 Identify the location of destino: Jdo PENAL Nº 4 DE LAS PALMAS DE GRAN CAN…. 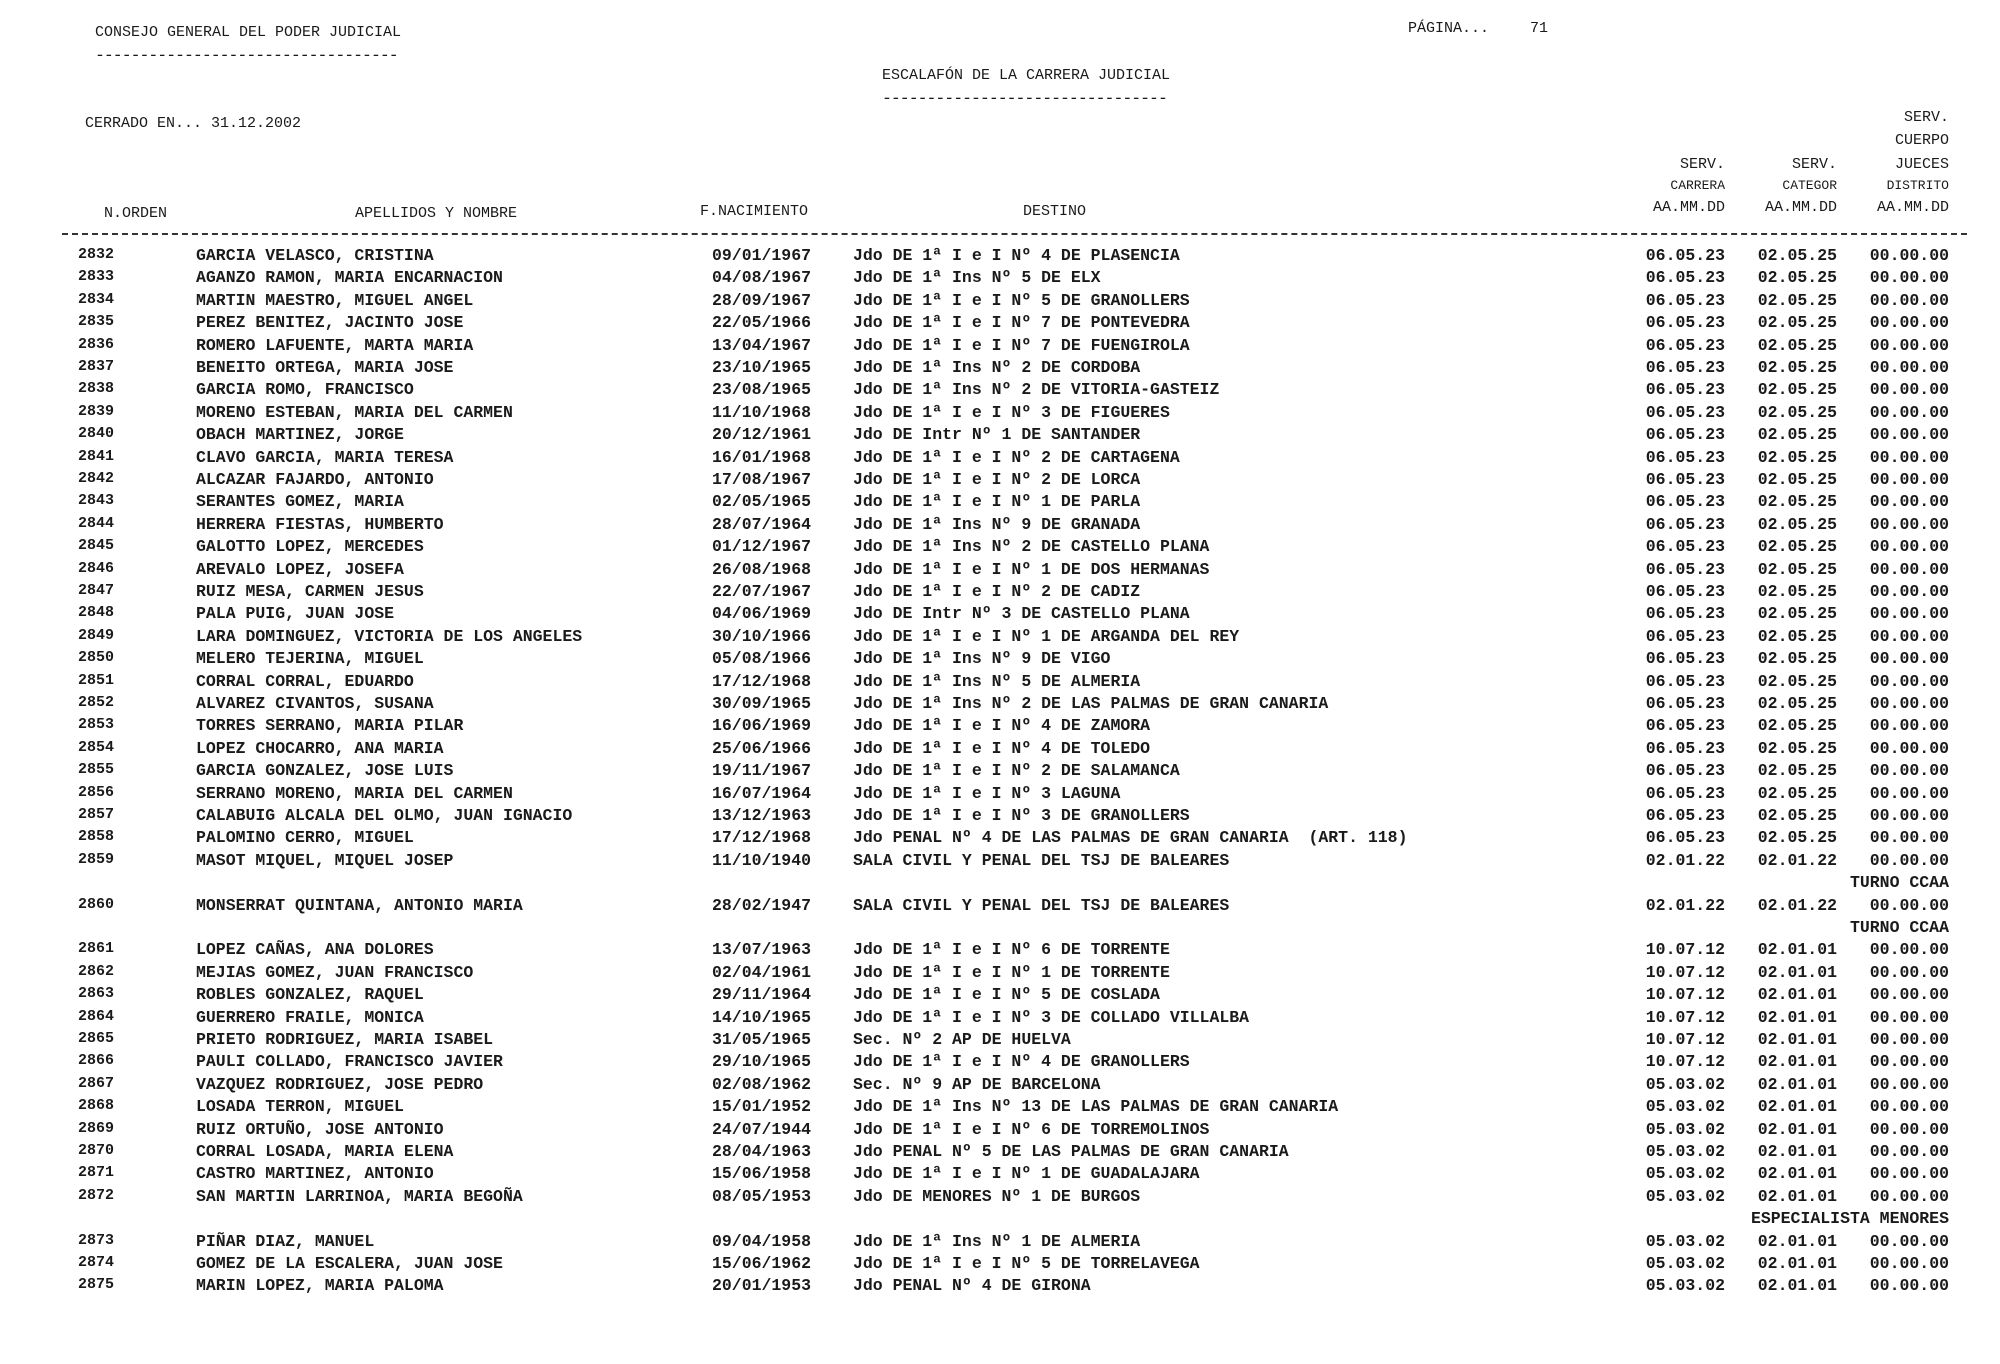
(1130, 838).